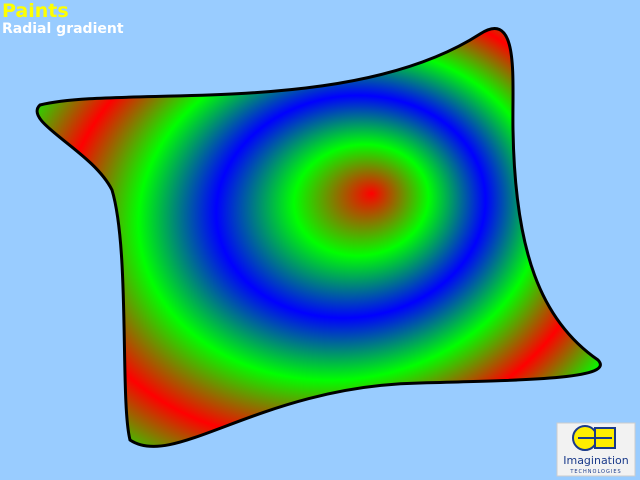  I want to click on logo-name: Imagination, so click(596, 460).